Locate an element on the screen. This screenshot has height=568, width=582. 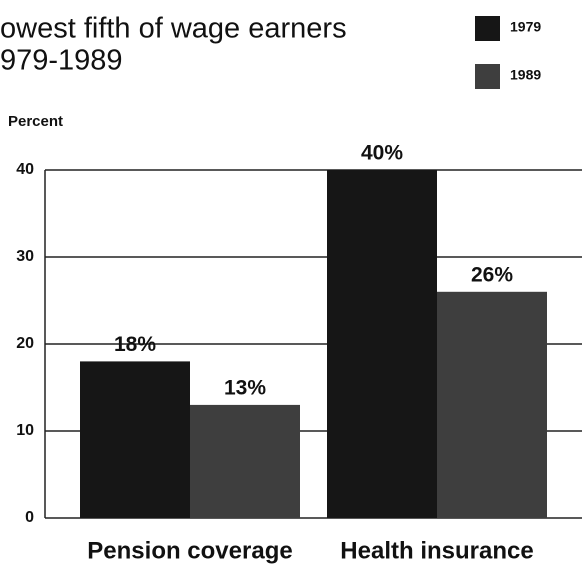
y-tick-label: 0 is located at coordinates (29, 517).